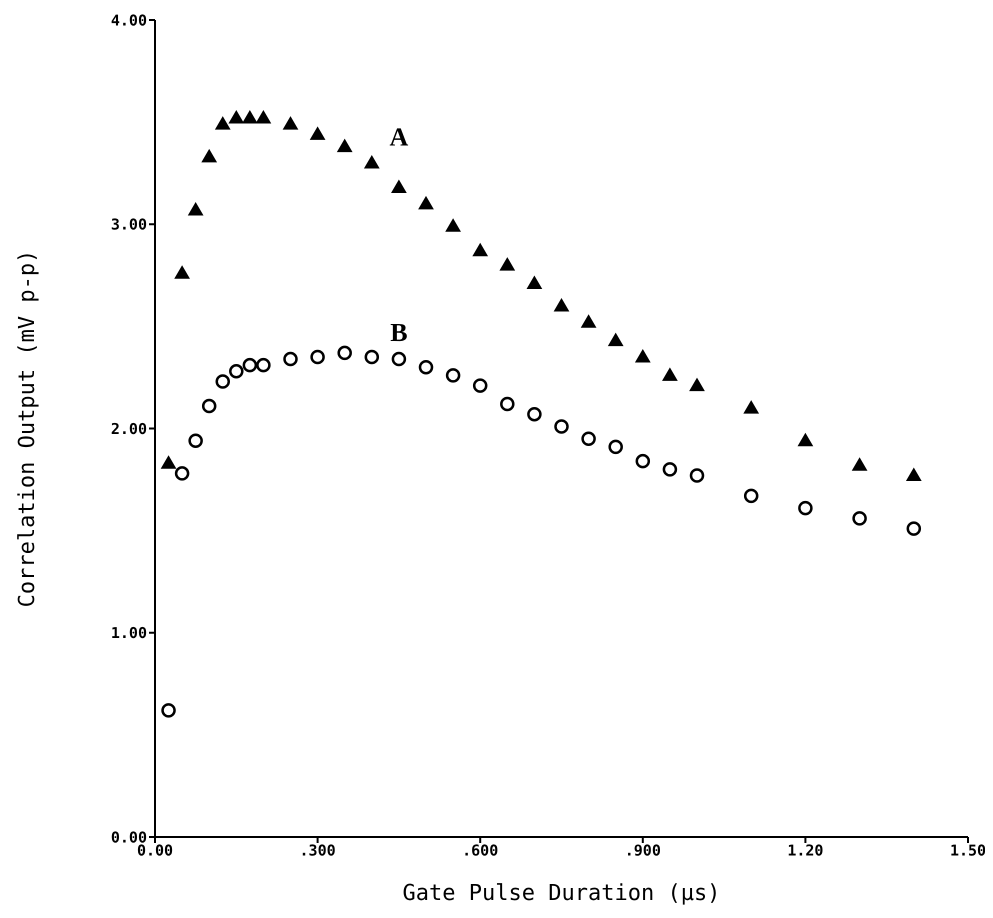 The image size is (993, 918). What do you see at coordinates (399, 137) in the screenshot?
I see `series-label: A` at bounding box center [399, 137].